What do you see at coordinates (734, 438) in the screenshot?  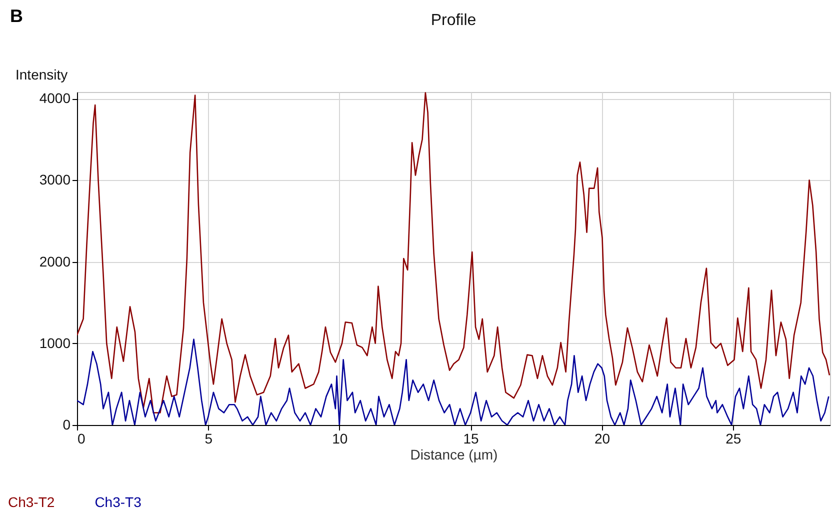 I see `x-tick-label: 25` at bounding box center [734, 438].